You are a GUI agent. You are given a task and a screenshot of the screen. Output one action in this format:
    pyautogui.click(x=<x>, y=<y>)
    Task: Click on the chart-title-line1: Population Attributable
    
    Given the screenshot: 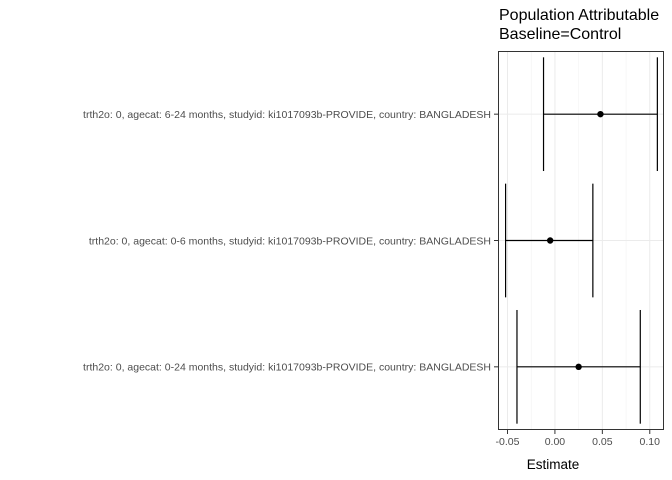 What is the action you would take?
    pyautogui.click(x=579, y=15)
    